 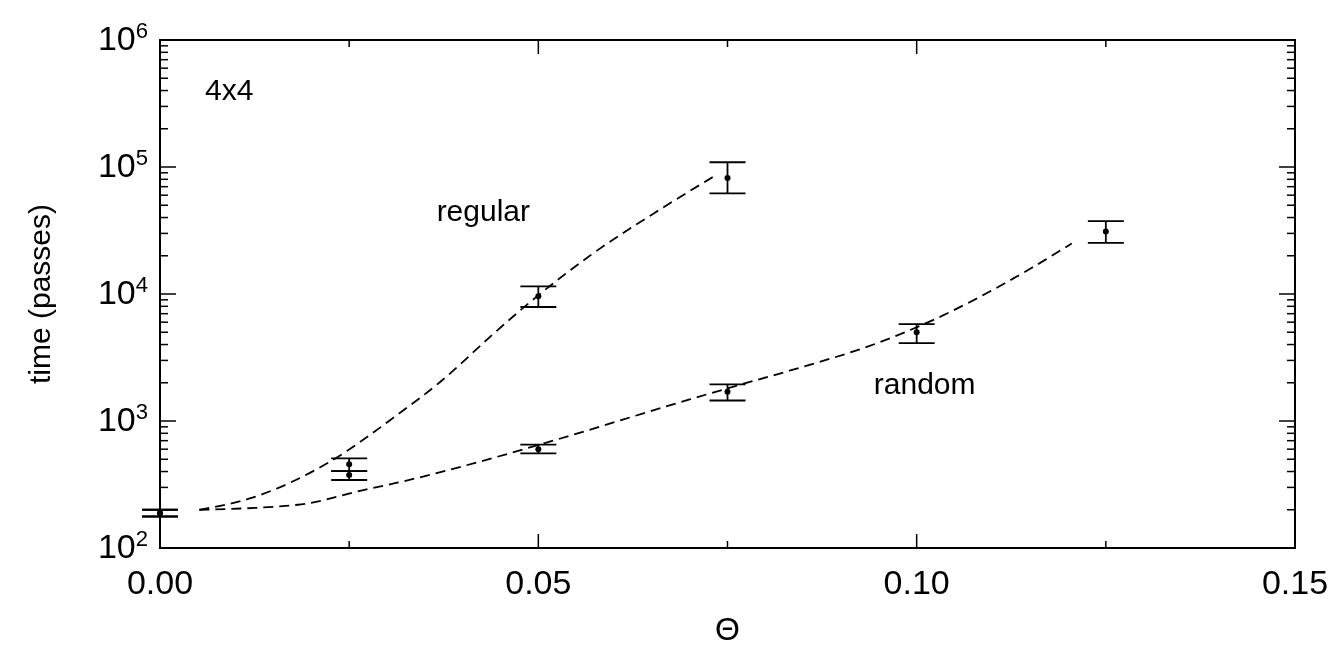 I want to click on y-tick-label: 10$^{4}$, so click(x=122, y=291).